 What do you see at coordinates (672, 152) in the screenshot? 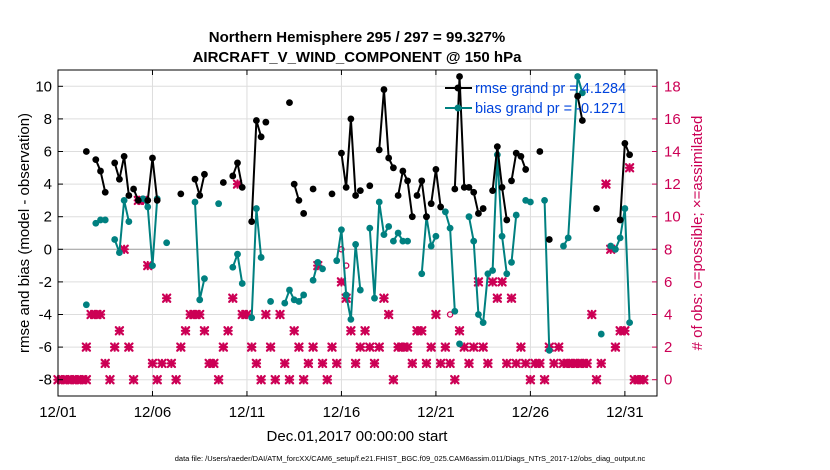
I see `y2-tick-label: 14` at bounding box center [672, 152].